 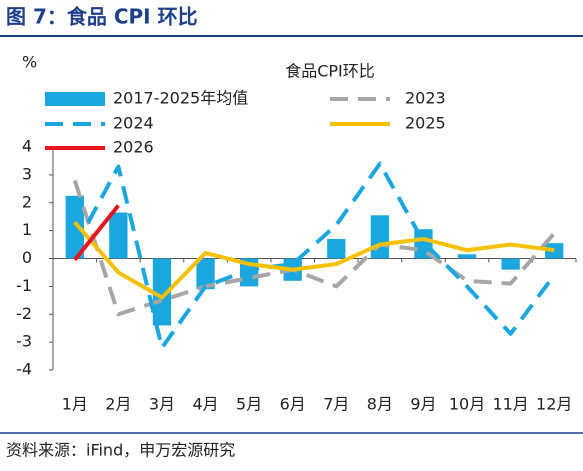 I want to click on legend-label: 2023, so click(x=425, y=98).